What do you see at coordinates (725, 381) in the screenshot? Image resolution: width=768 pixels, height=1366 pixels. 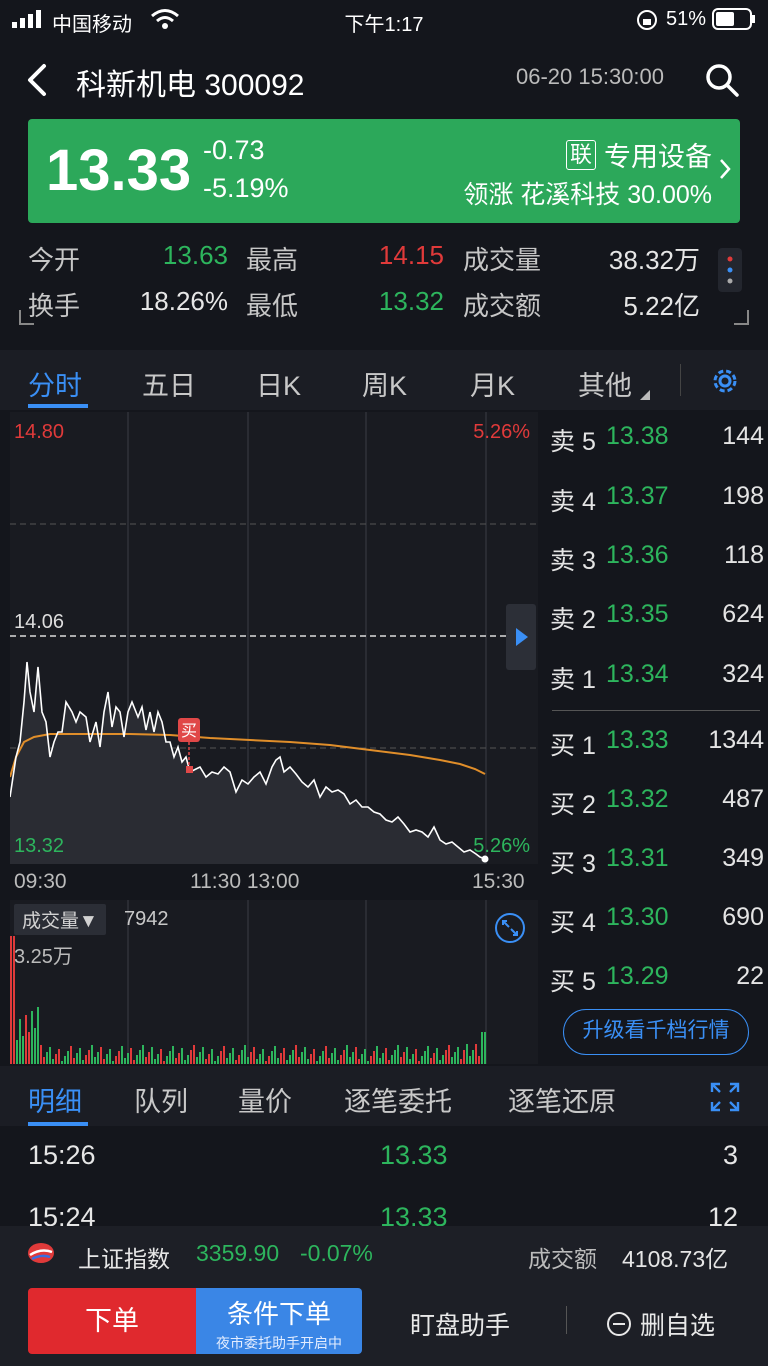 I see `gear-icon` at bounding box center [725, 381].